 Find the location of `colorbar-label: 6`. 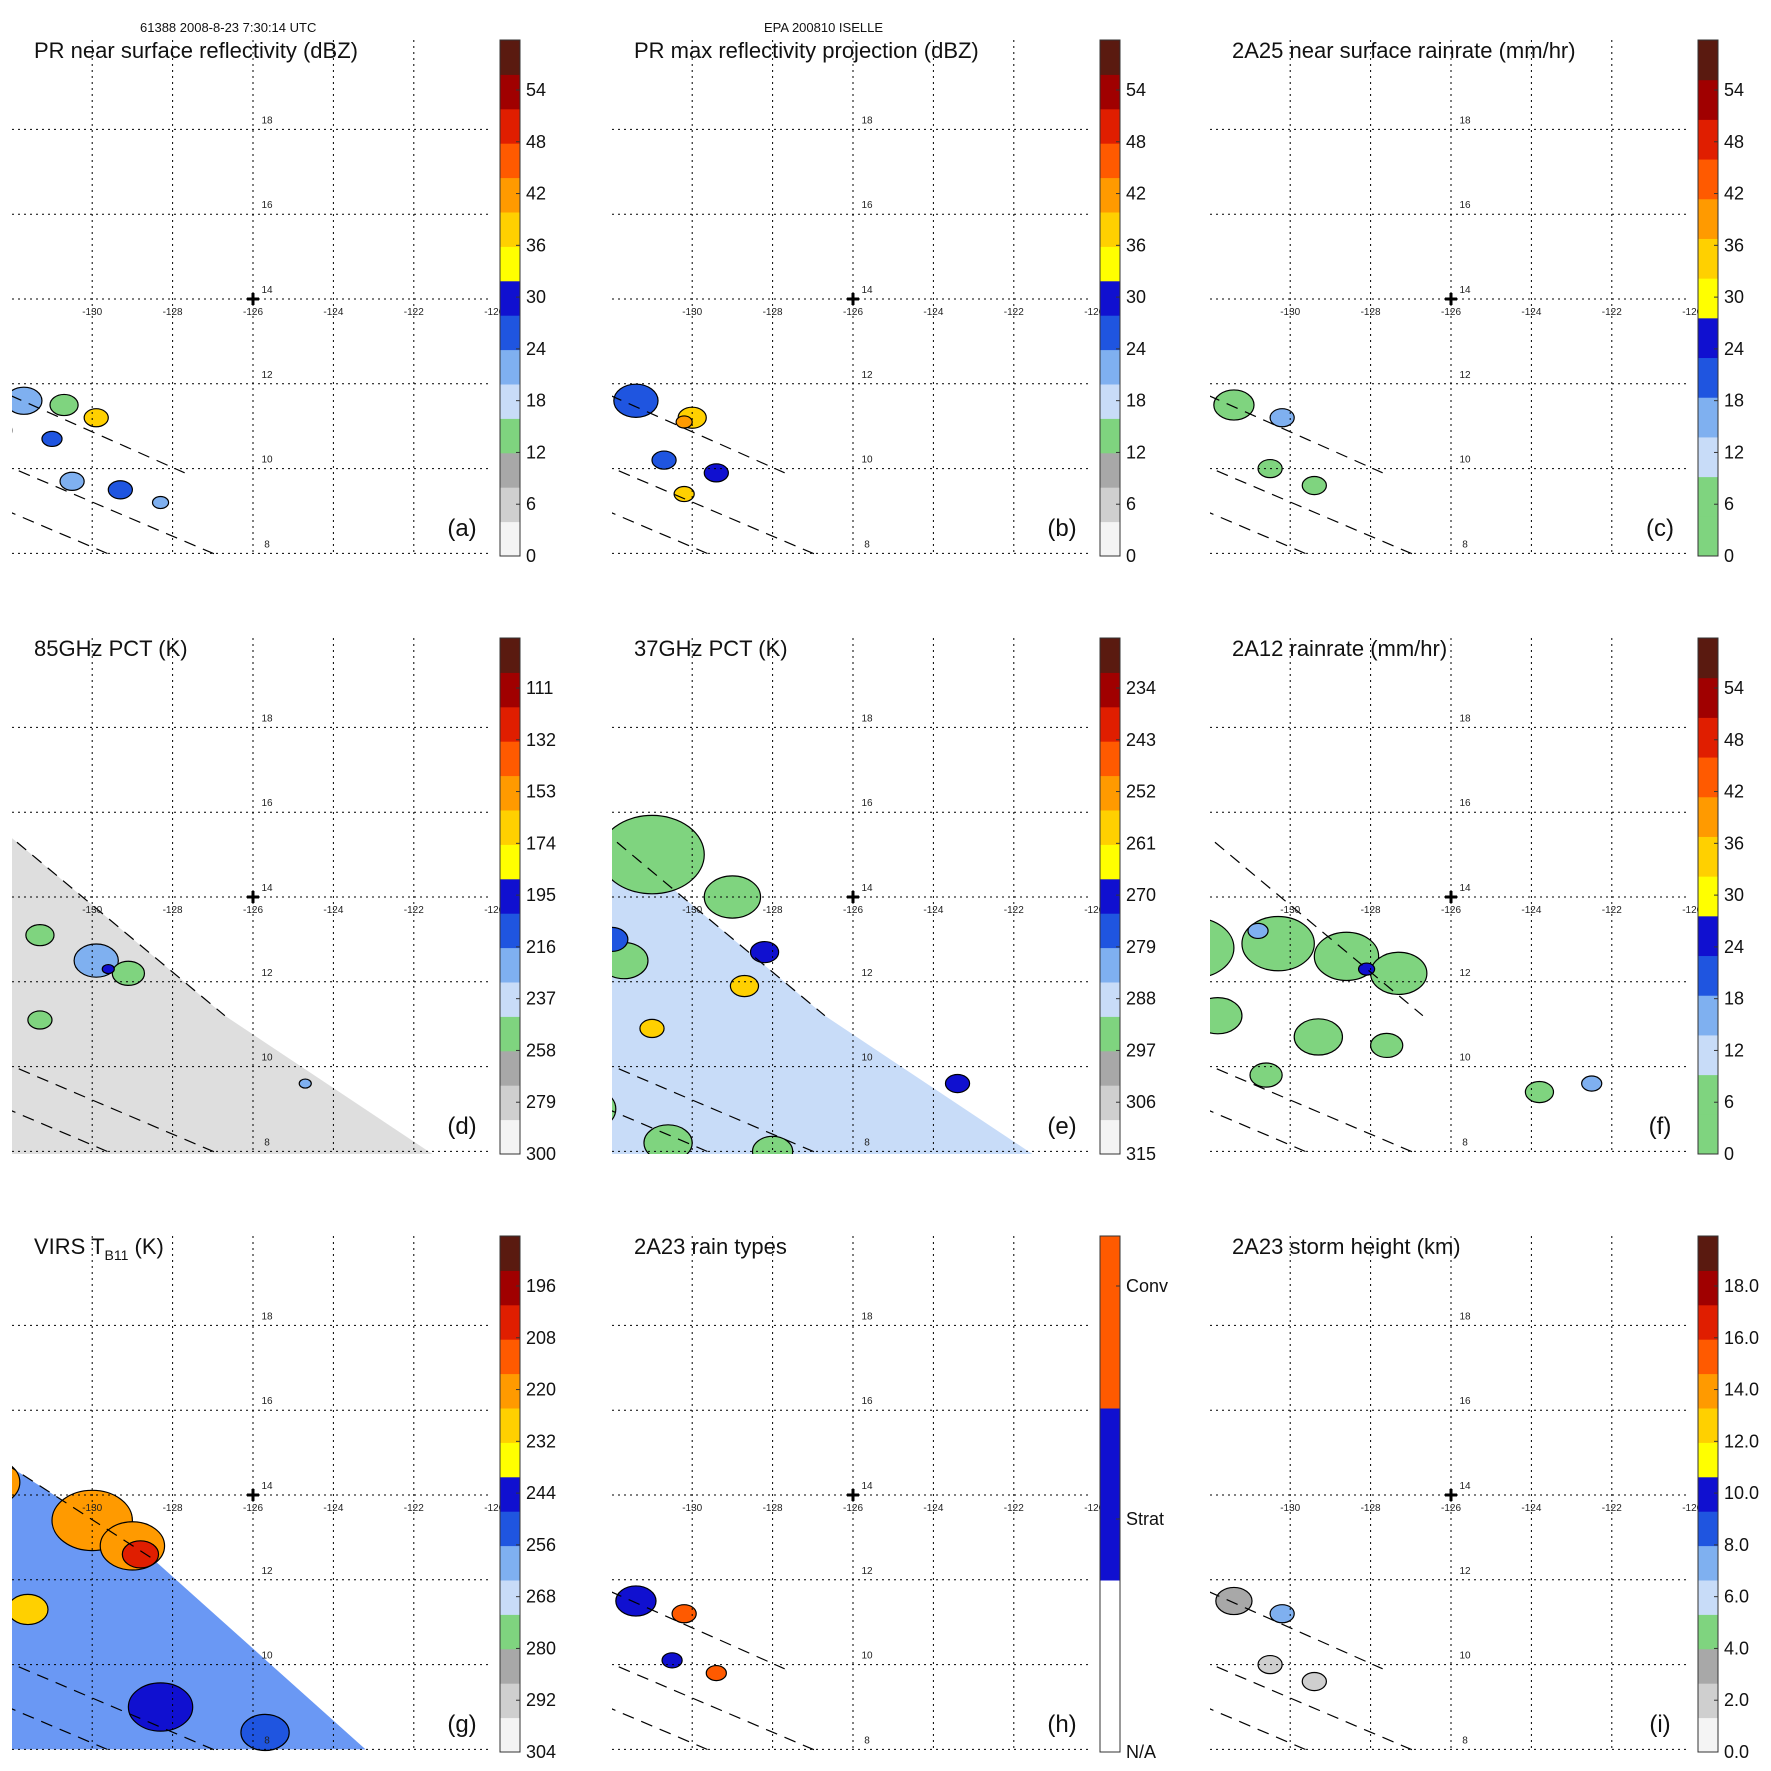

colorbar-label: 6 is located at coordinates (531, 504).